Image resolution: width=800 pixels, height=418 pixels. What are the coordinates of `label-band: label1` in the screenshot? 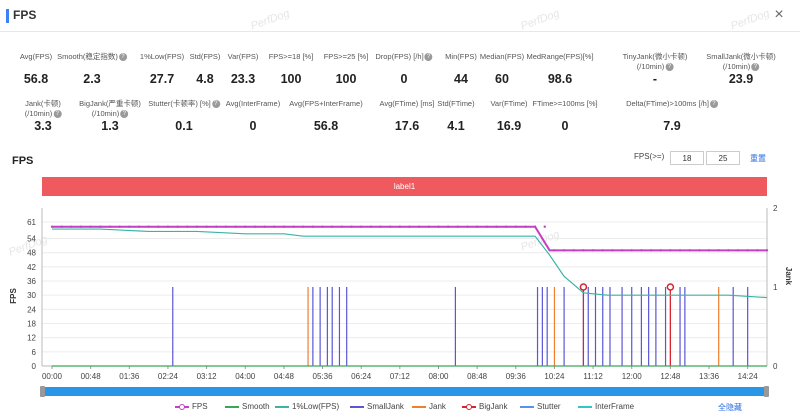 It's located at (404, 186).